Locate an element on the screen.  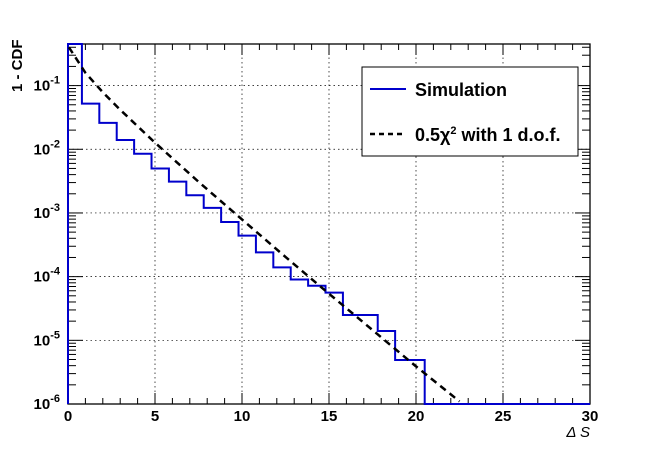
legend-label-chi2-suffix: with 1 d.o.f. is located at coordinates (509, 135).